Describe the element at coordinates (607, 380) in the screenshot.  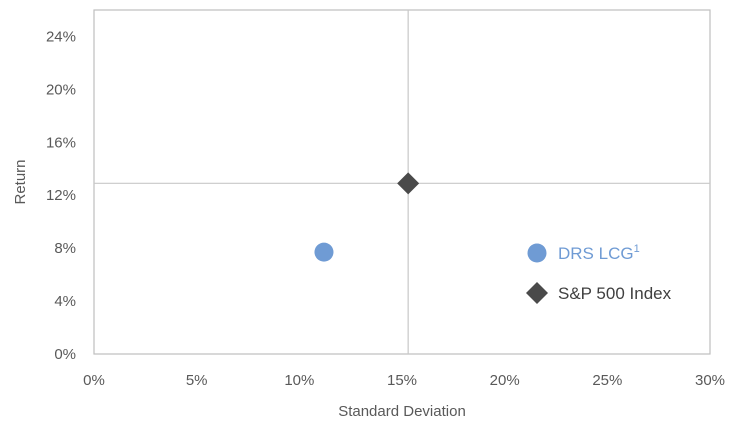
I see `x-tick-label: 25%` at that location.